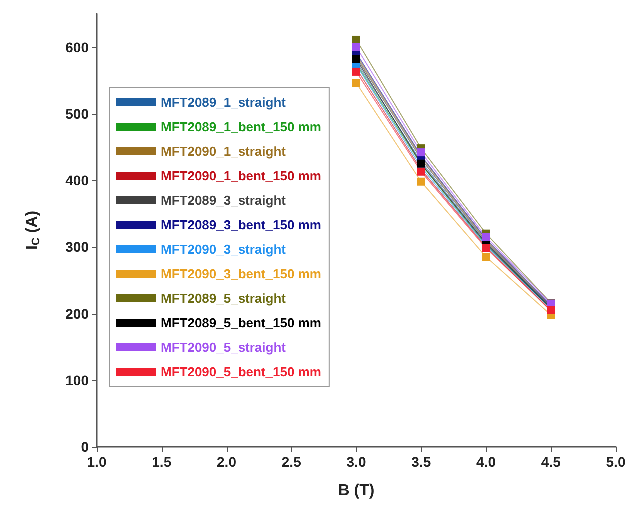  What do you see at coordinates (78, 47) in the screenshot?
I see `y-tick-label: 600` at bounding box center [78, 47].